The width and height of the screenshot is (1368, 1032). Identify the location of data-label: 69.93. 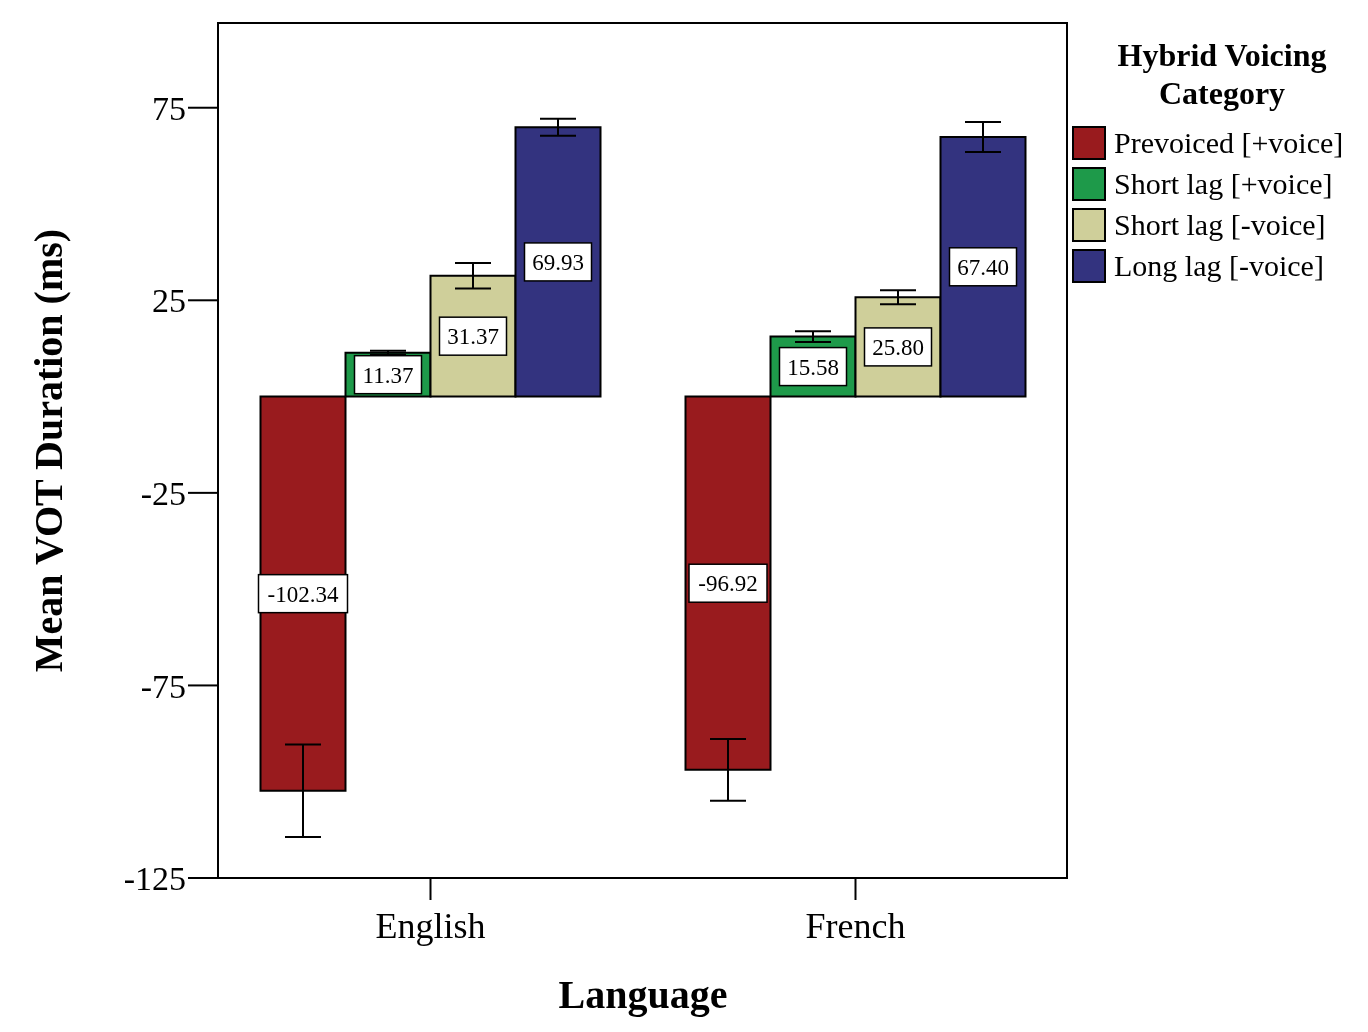
(558, 262).